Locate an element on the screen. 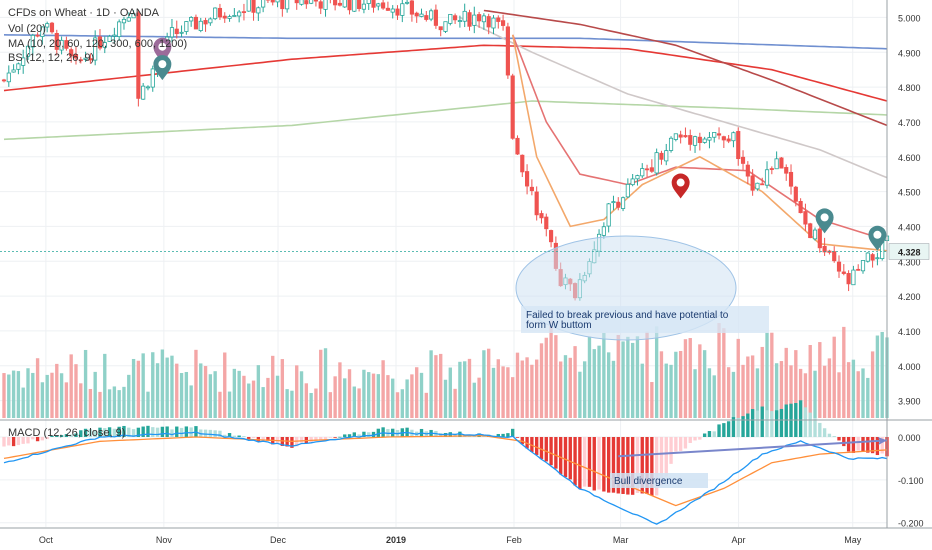  time-tick-label: 2019 is located at coordinates (396, 540).